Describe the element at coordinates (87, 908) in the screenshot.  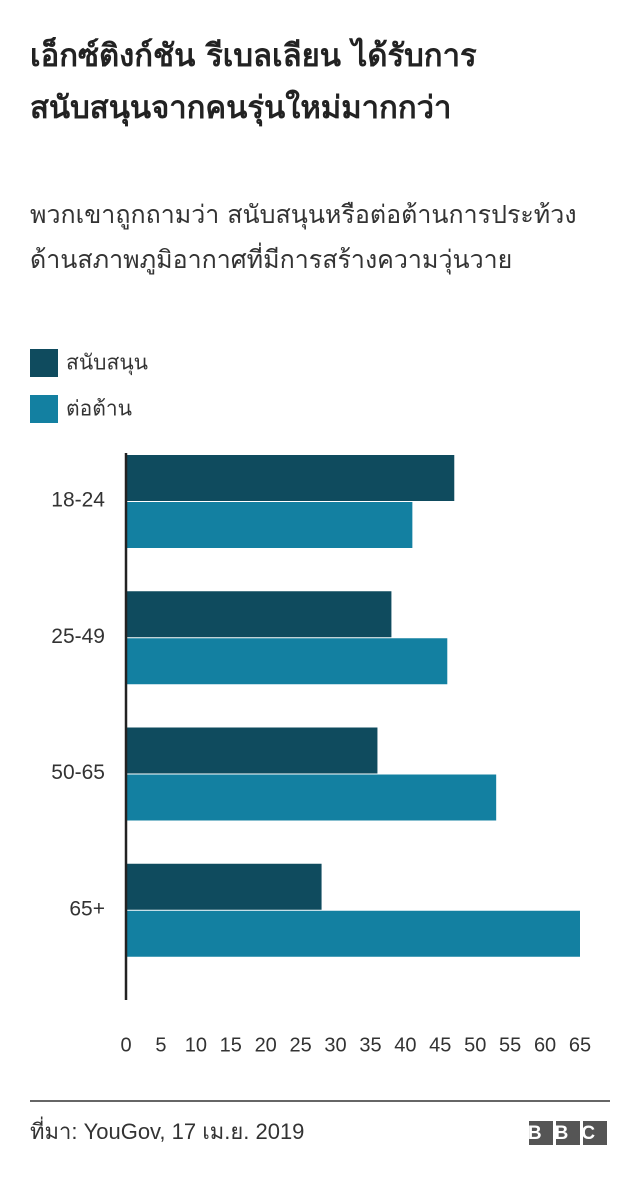
I see `y-tick-label: 65+` at that location.